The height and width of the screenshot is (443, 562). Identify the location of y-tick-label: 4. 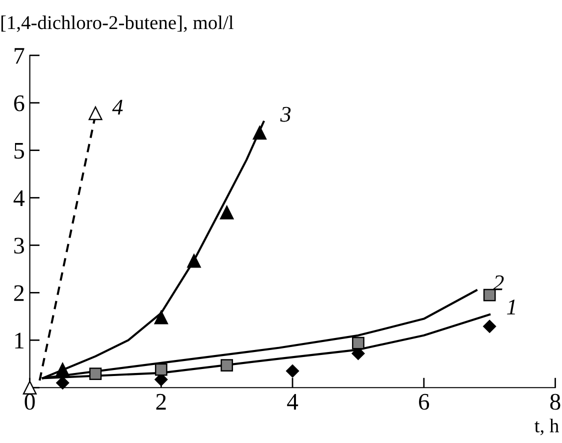
(19, 198).